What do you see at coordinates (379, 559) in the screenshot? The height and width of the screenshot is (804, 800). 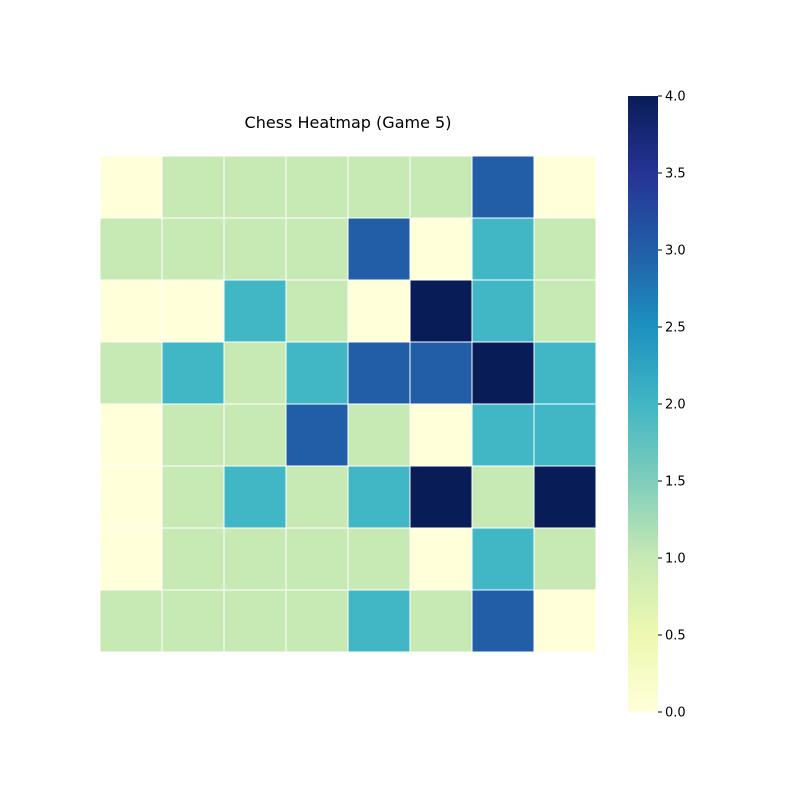 I see `heatmap-cell-r6-c4` at bounding box center [379, 559].